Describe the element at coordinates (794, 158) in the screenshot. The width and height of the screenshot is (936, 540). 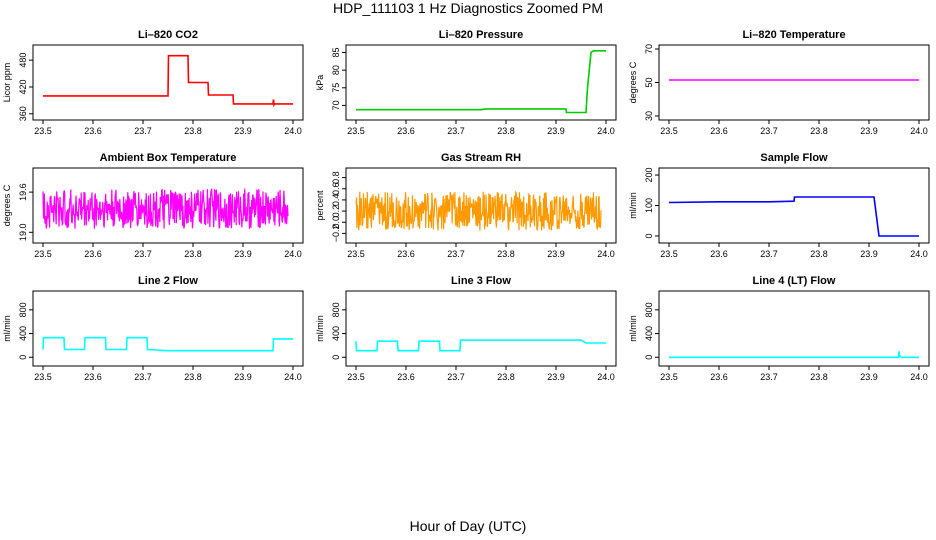
I see `panel-title: Sample Flow` at that location.